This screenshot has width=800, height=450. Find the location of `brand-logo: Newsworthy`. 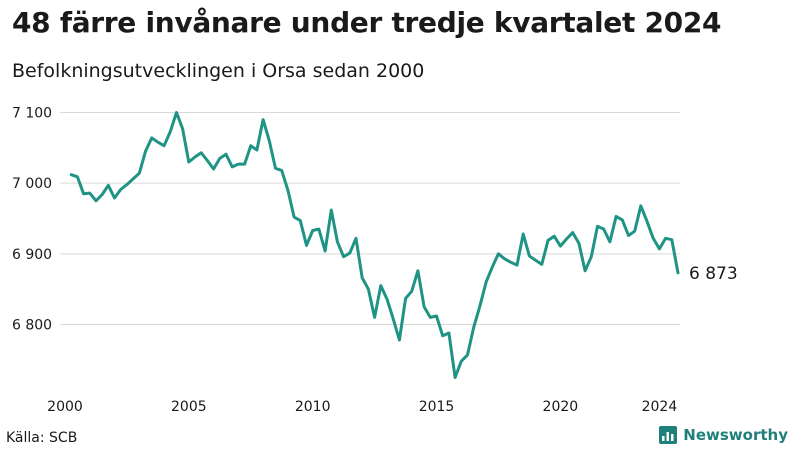

brand-logo: Newsworthy is located at coordinates (723, 435).